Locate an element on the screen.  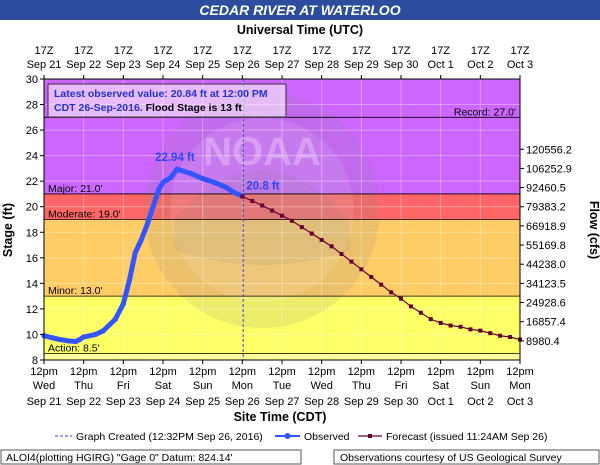
bottom-tick-date: Sep 24 is located at coordinates (163, 402).